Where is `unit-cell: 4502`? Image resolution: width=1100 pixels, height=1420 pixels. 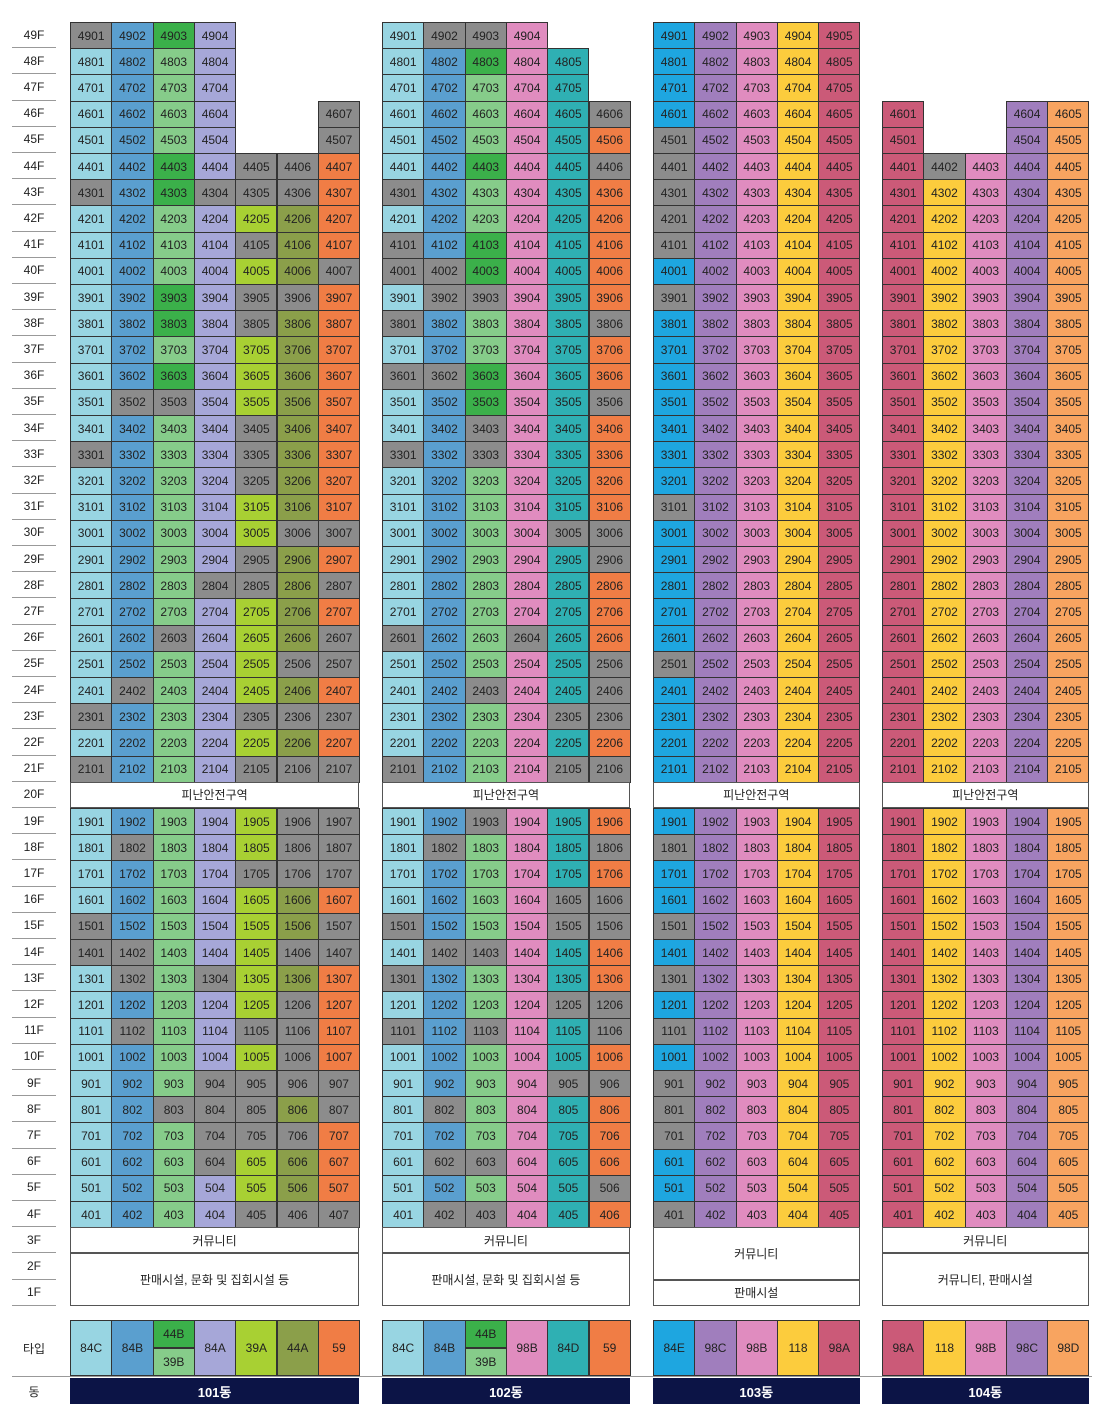
unit-cell: 4502 is located at coordinates (715, 140).